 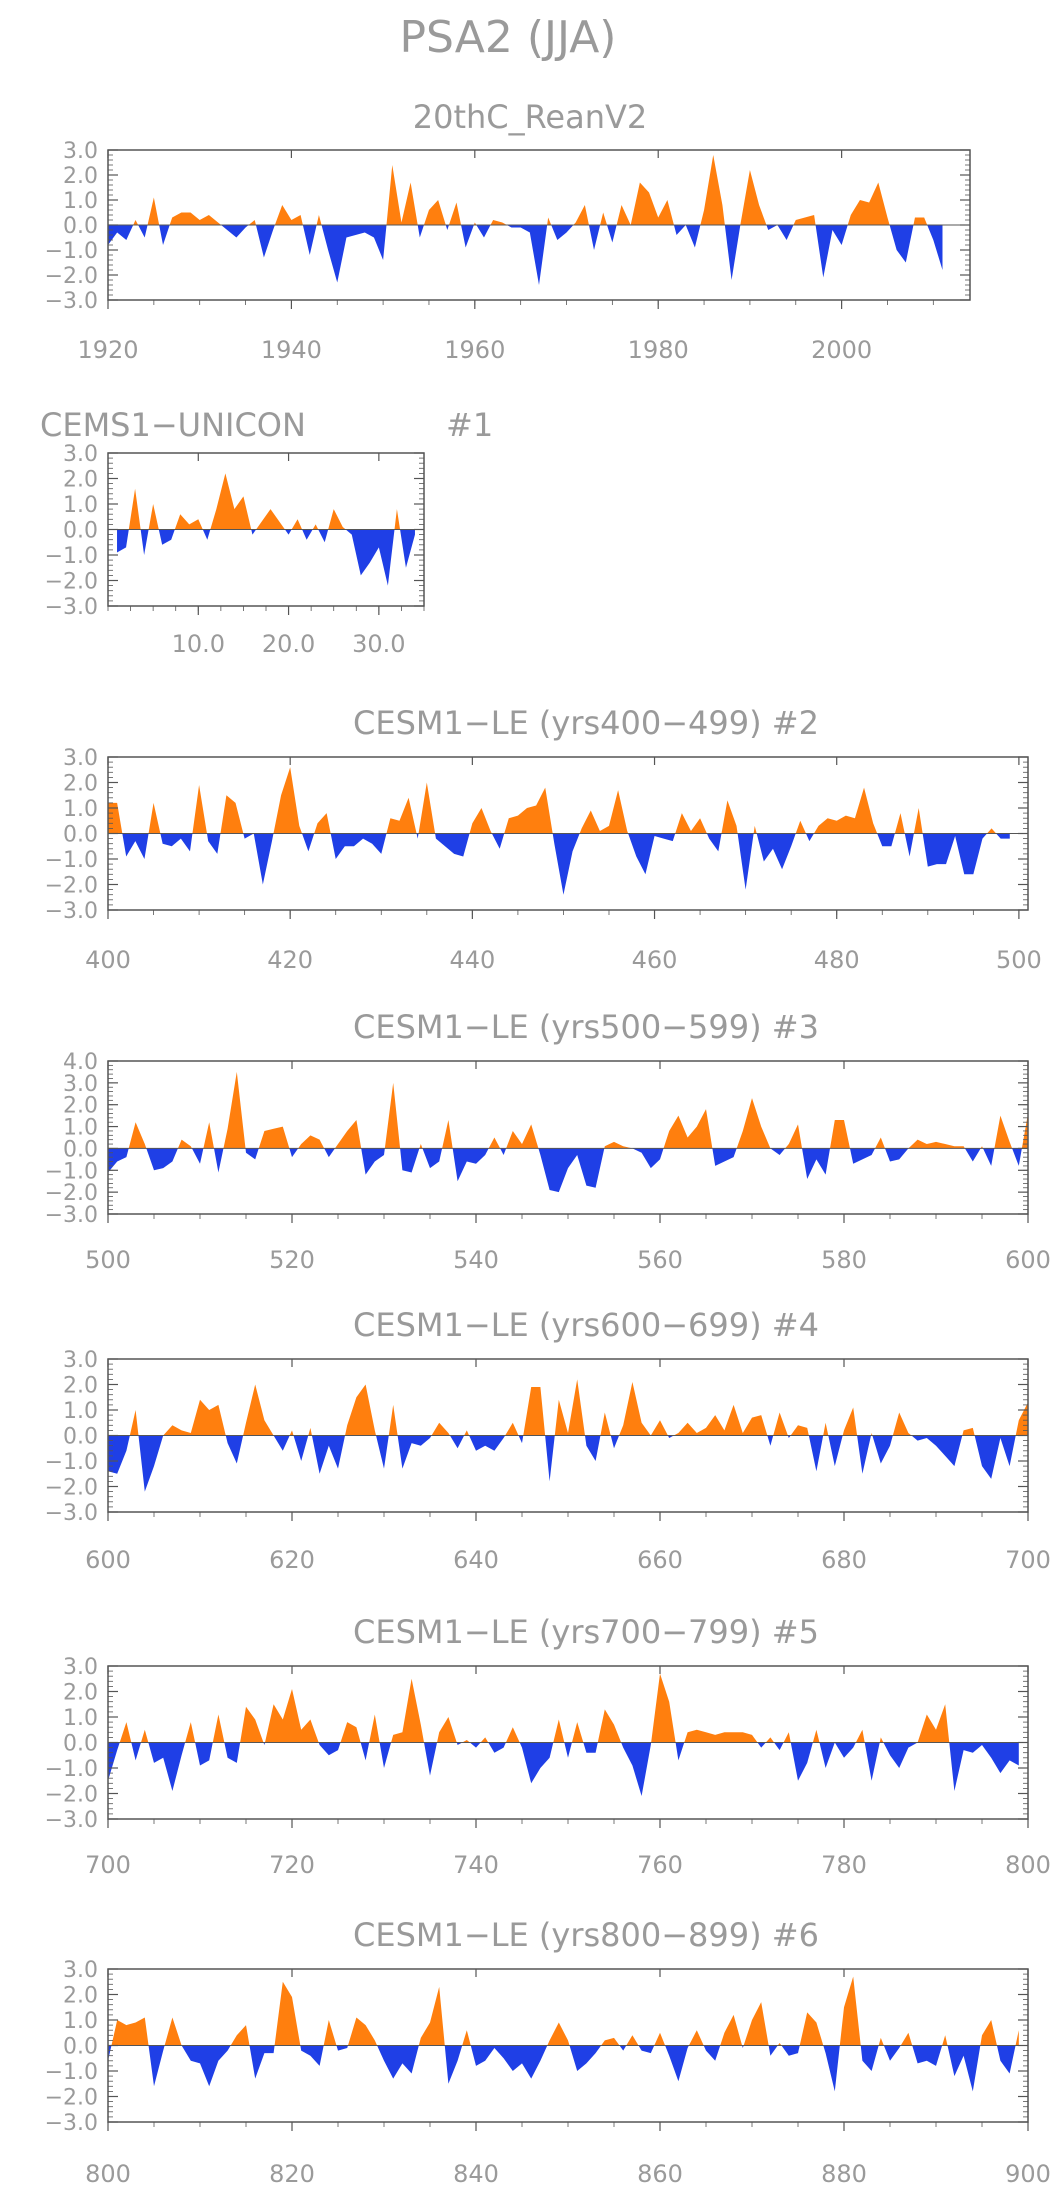 I want to click on x-tick-label: 420, so click(x=290, y=960).